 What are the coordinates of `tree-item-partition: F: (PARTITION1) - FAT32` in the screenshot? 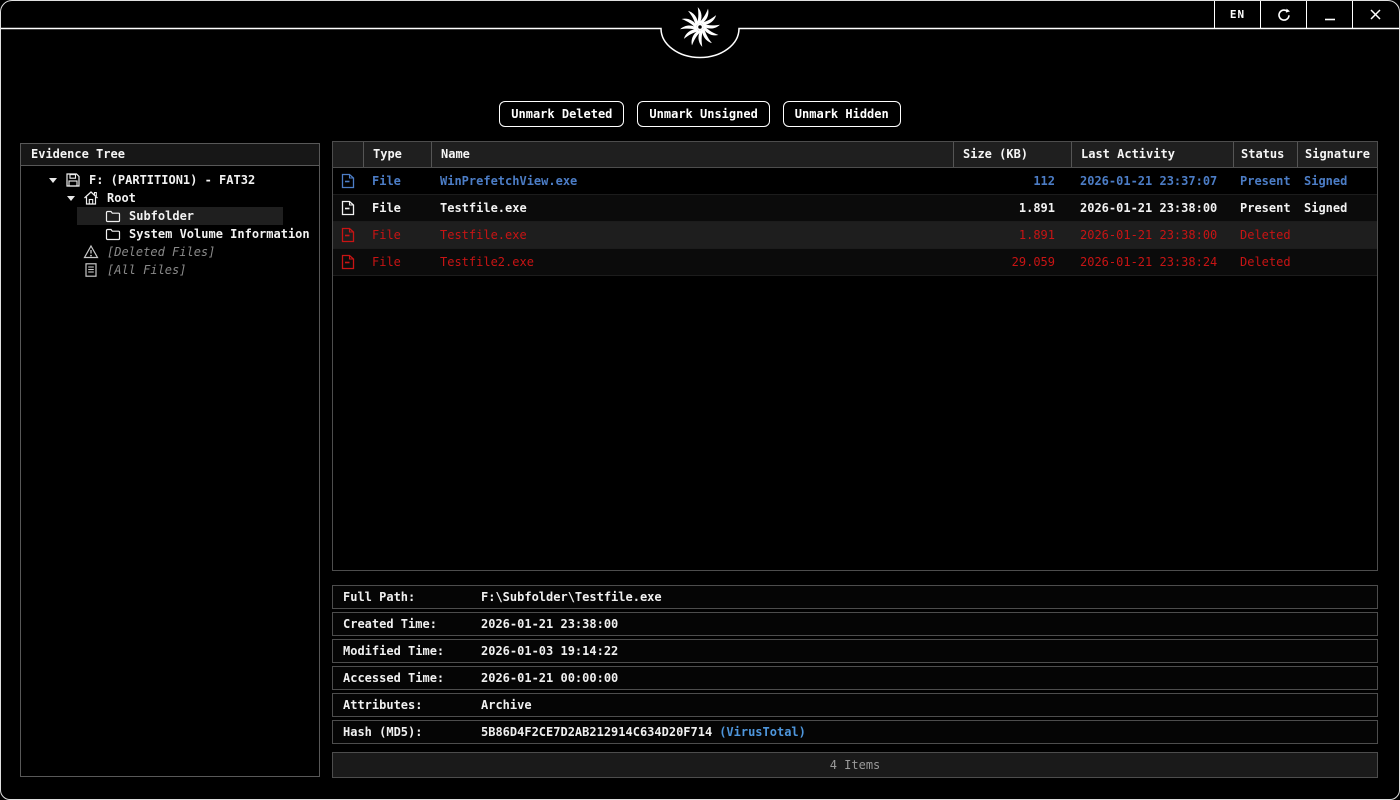 It's located at (170, 180).